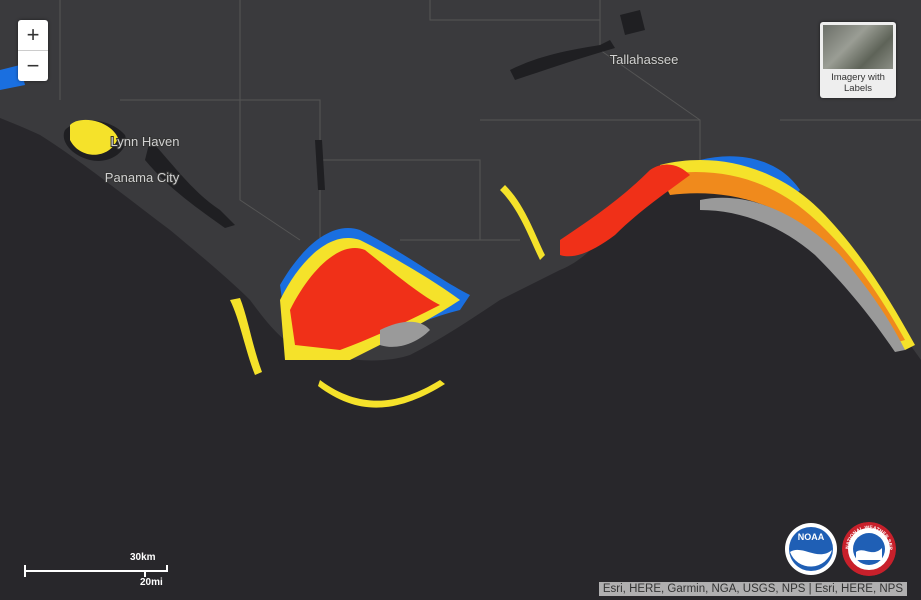 Image resolution: width=921 pixels, height=600 pixels. I want to click on basemap-toggle: Imagery with Labels, so click(858, 60).